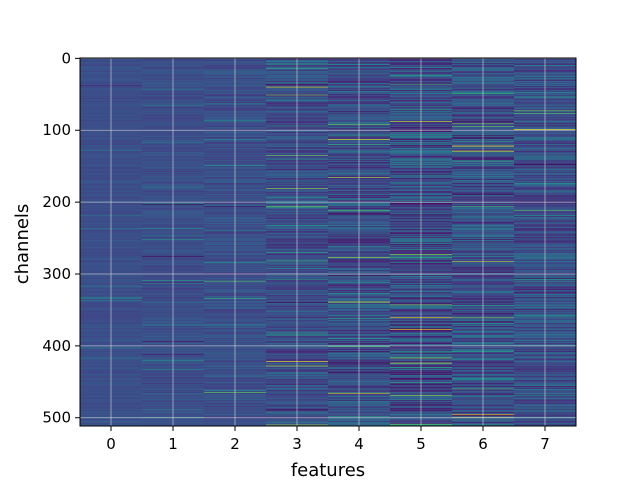  I want to click on y-tick-label: 100, so click(56, 130).